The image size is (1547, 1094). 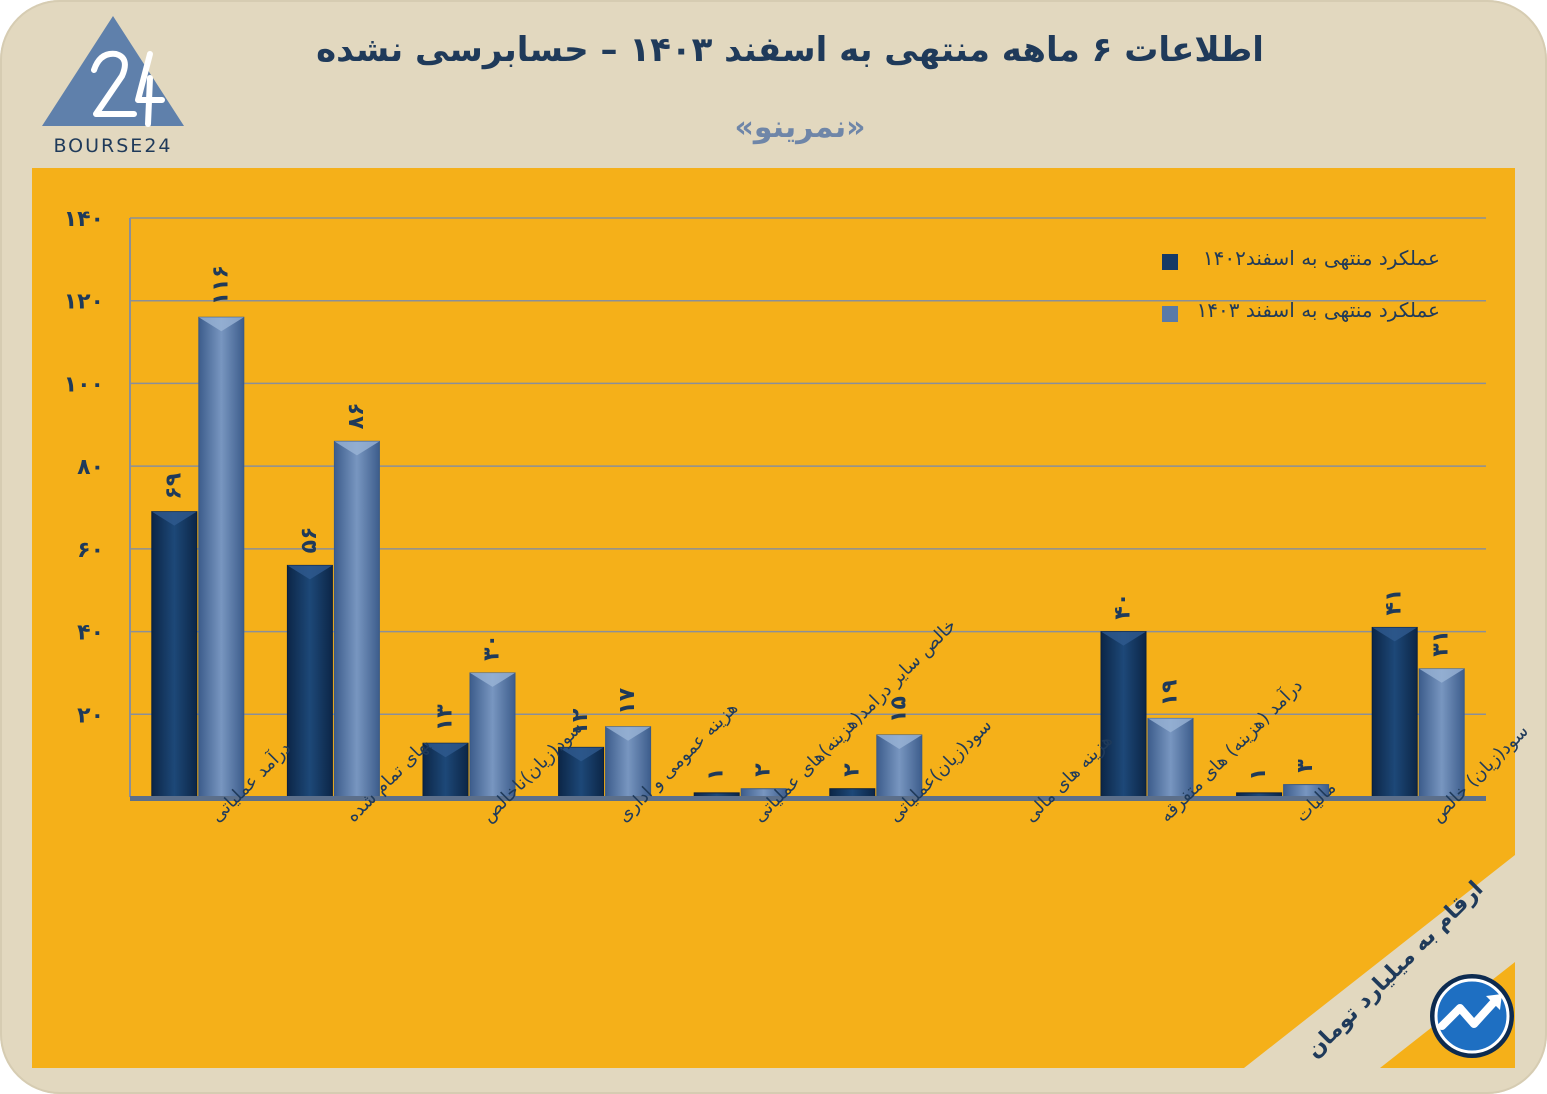 What do you see at coordinates (309, 540) in the screenshot?
I see `data-label: ۵۶` at bounding box center [309, 540].